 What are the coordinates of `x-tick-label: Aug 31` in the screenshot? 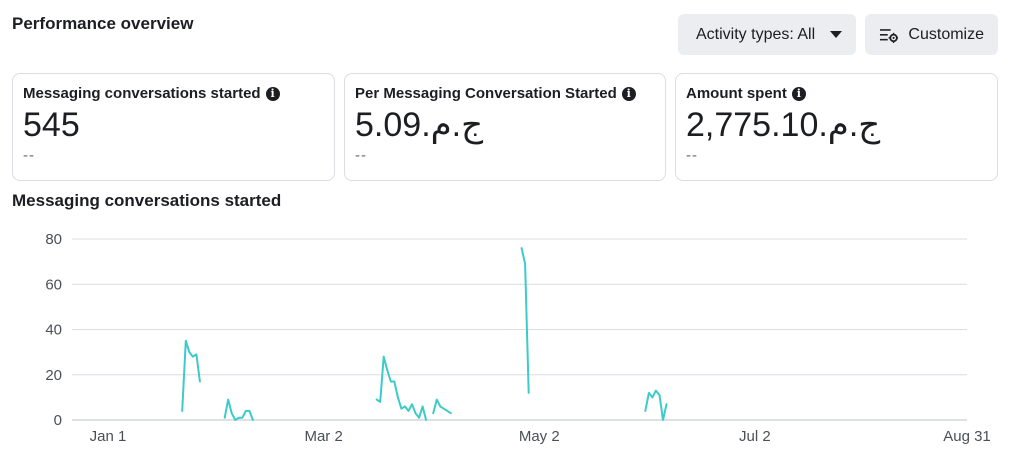 It's located at (967, 436).